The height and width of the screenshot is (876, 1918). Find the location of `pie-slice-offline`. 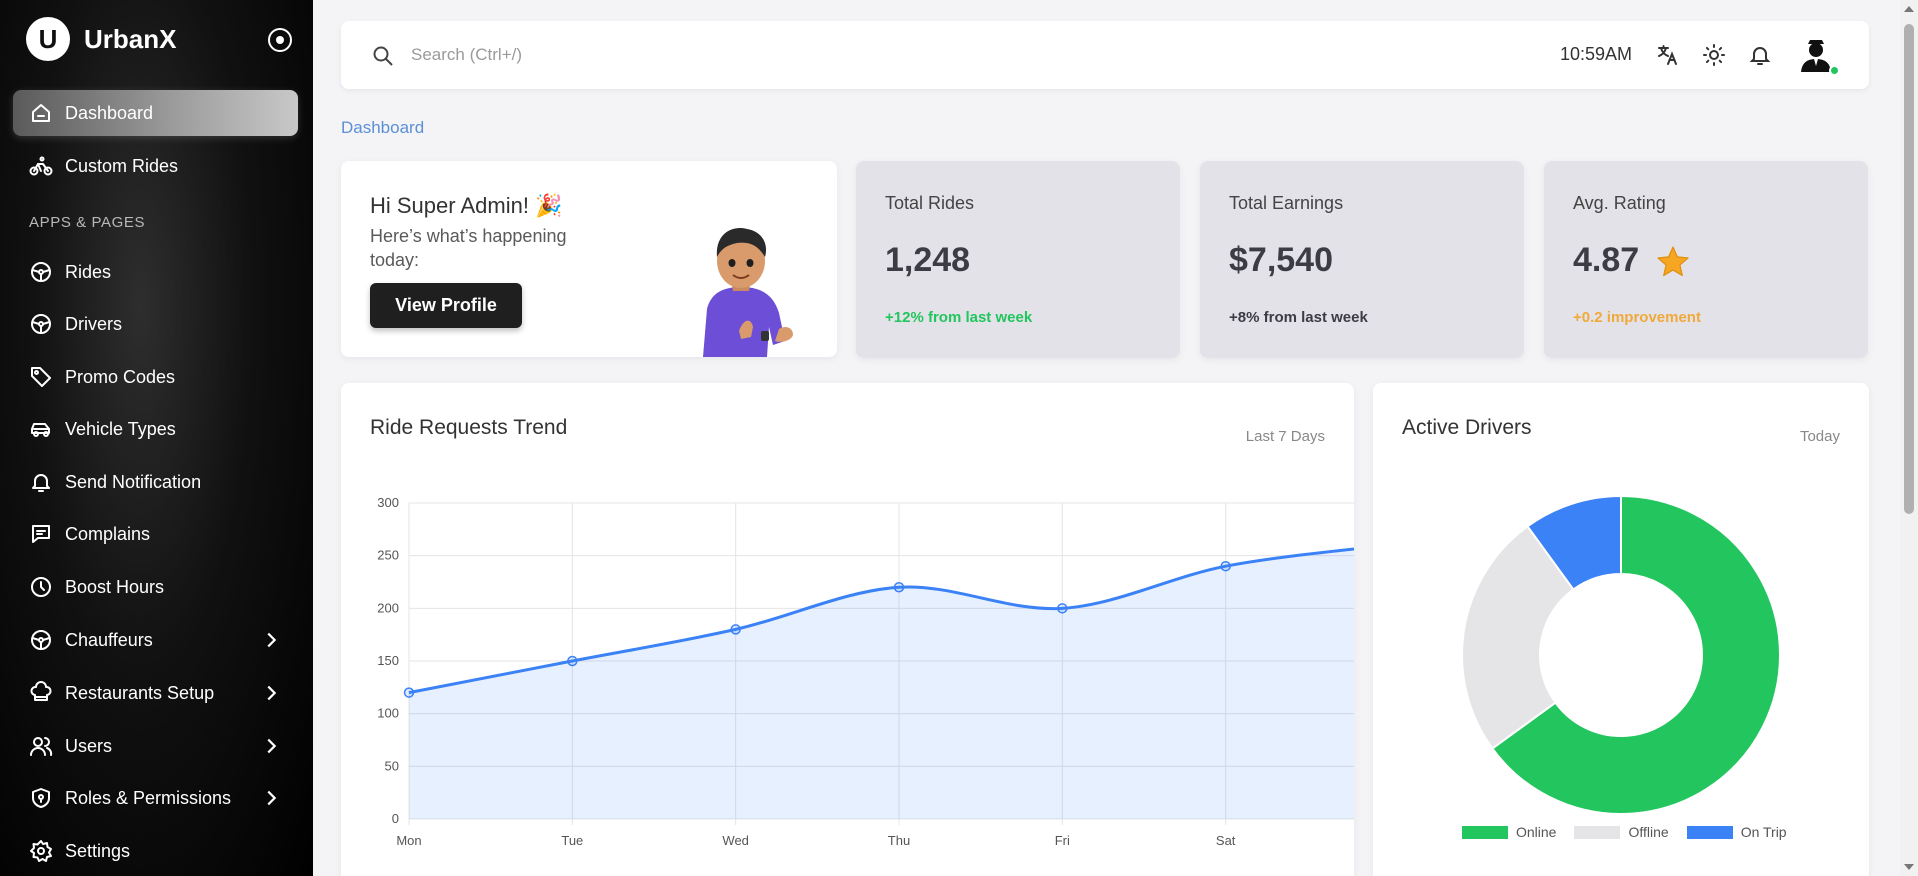

pie-slice-offline is located at coordinates (1518, 637).